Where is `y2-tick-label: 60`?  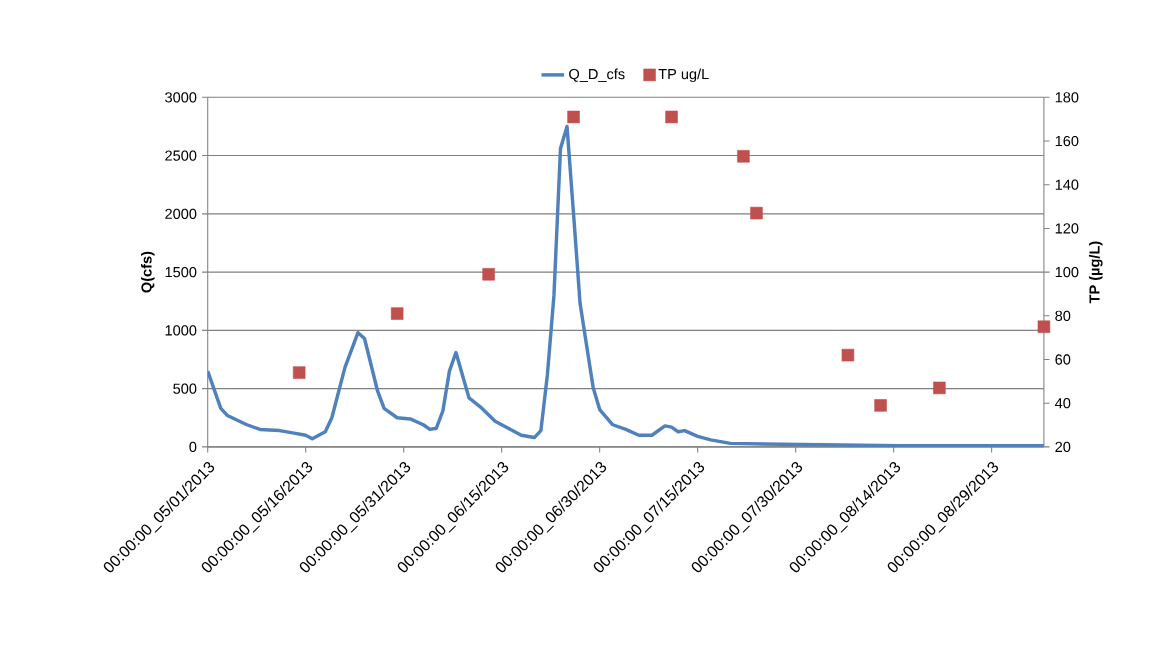
y2-tick-label: 60 is located at coordinates (1063, 359).